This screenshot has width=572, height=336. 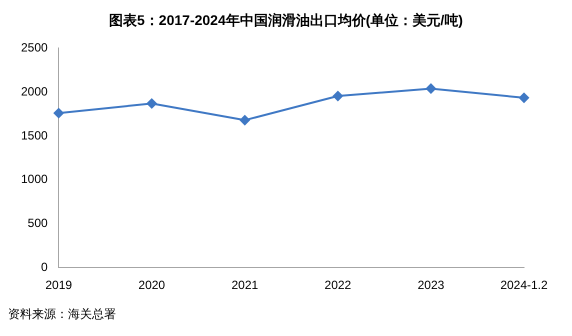 What do you see at coordinates (244, 285) in the screenshot?
I see `x-tick-label: 2021` at bounding box center [244, 285].